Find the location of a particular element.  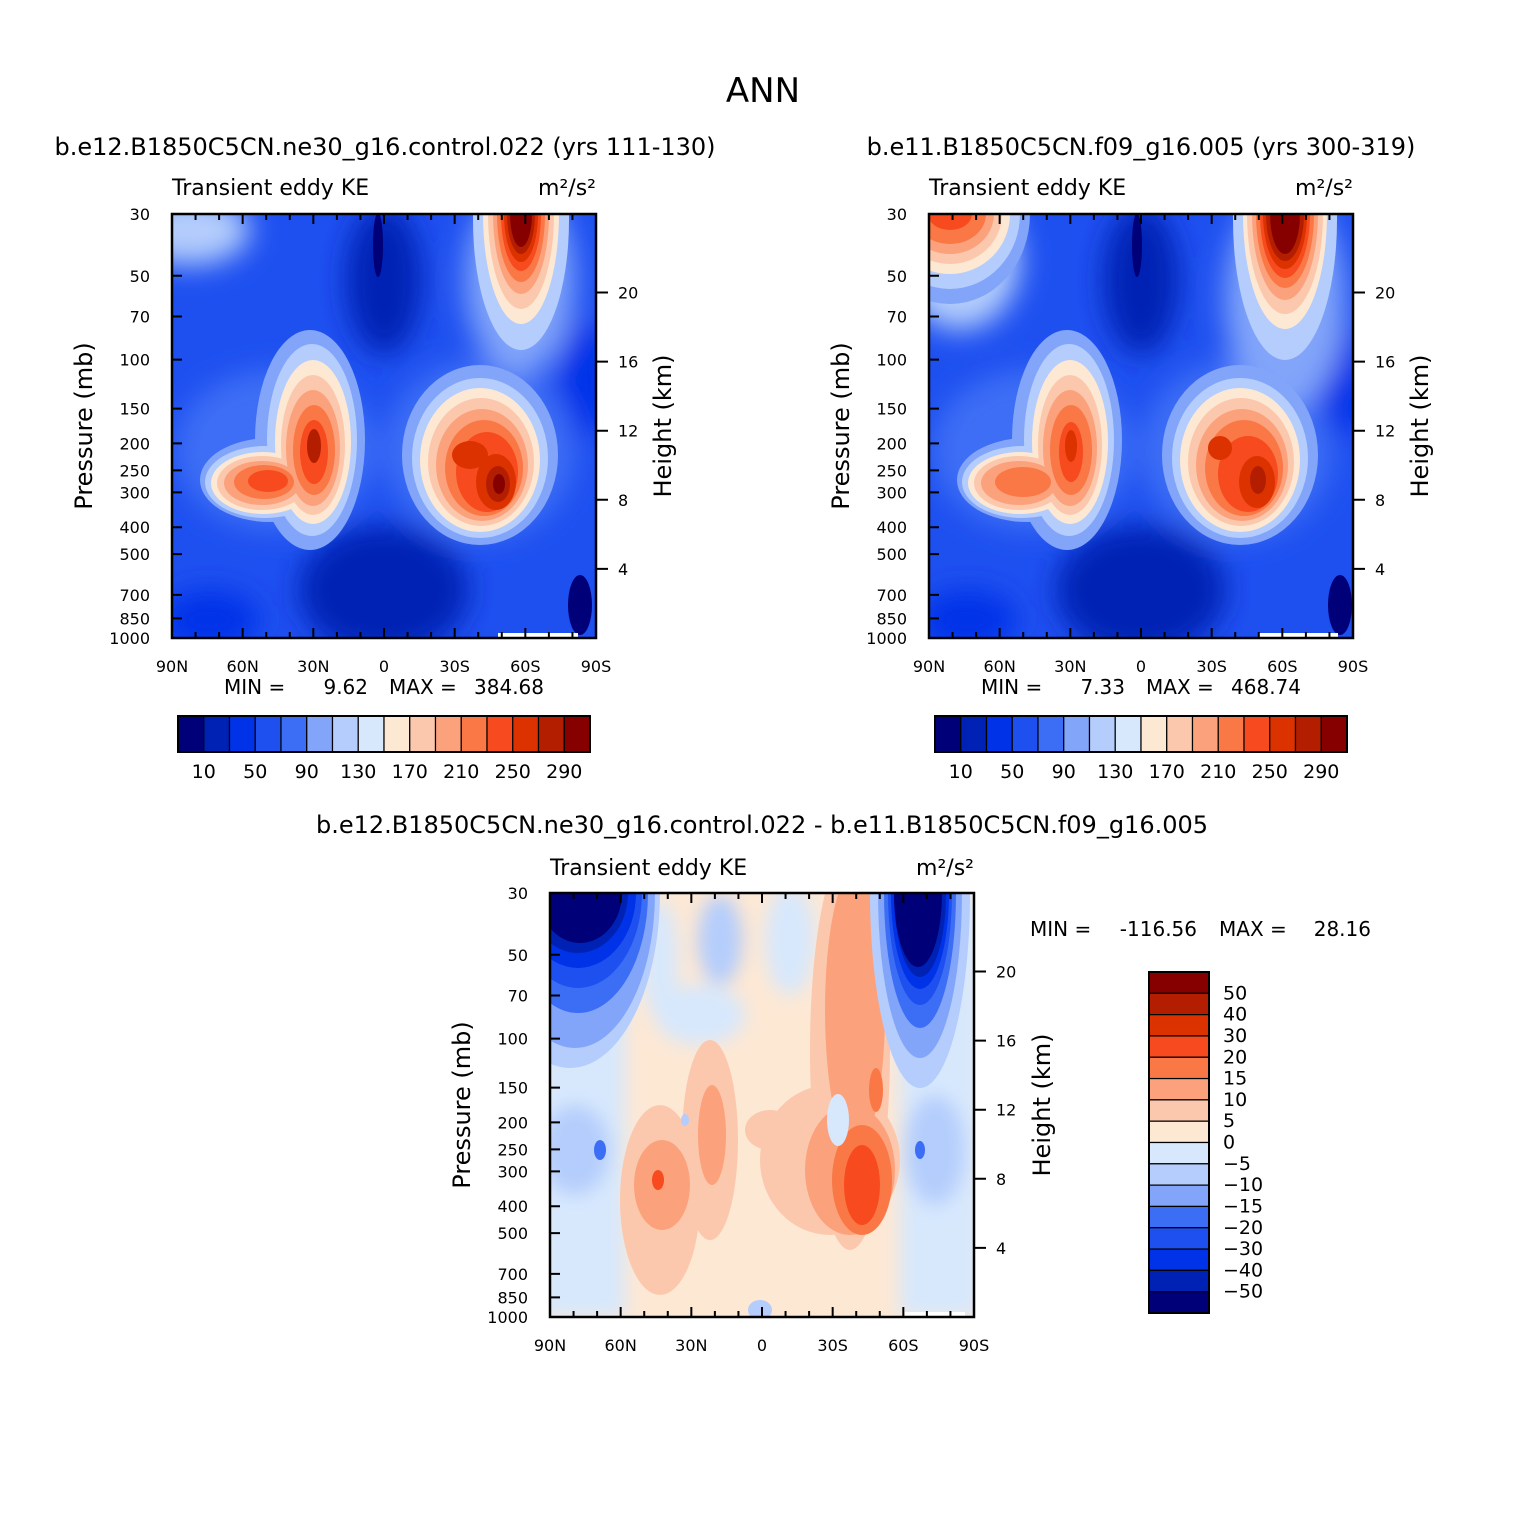

y-tick-label: 500 is located at coordinates (134, 554).